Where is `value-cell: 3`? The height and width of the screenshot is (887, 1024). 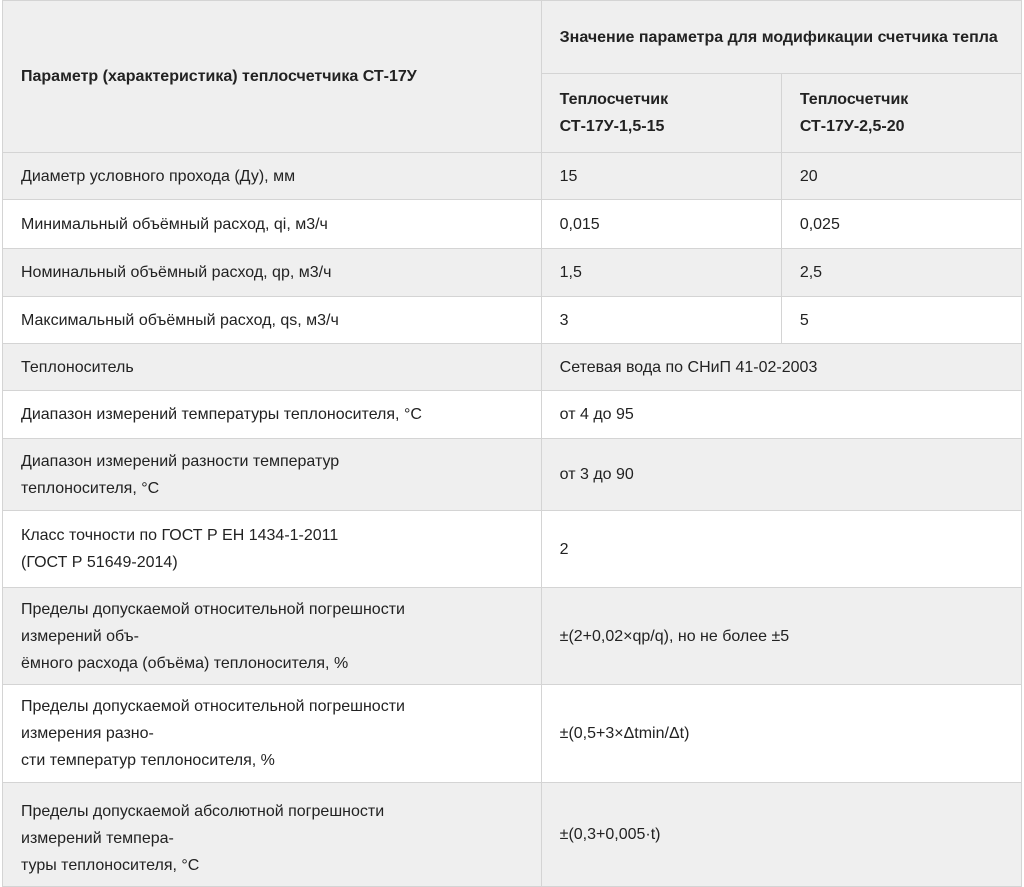
value-cell: 3 is located at coordinates (661, 320).